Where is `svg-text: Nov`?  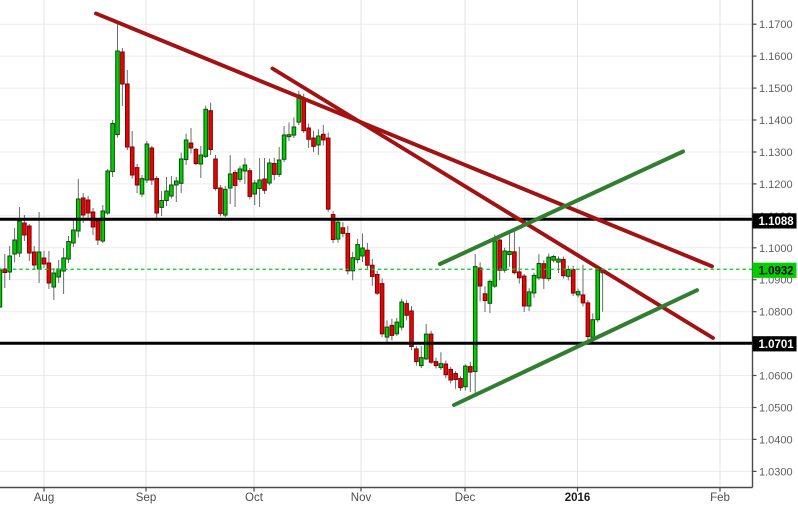 svg-text: Nov is located at coordinates (361, 498).